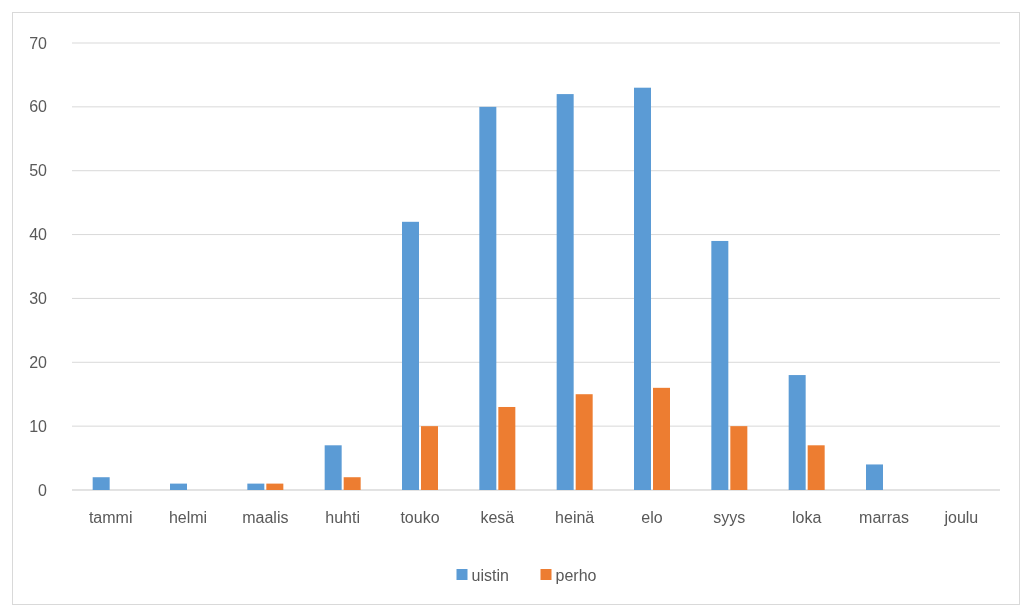  What do you see at coordinates (110, 517) in the screenshot?
I see `x-tick-label: tammi` at bounding box center [110, 517].